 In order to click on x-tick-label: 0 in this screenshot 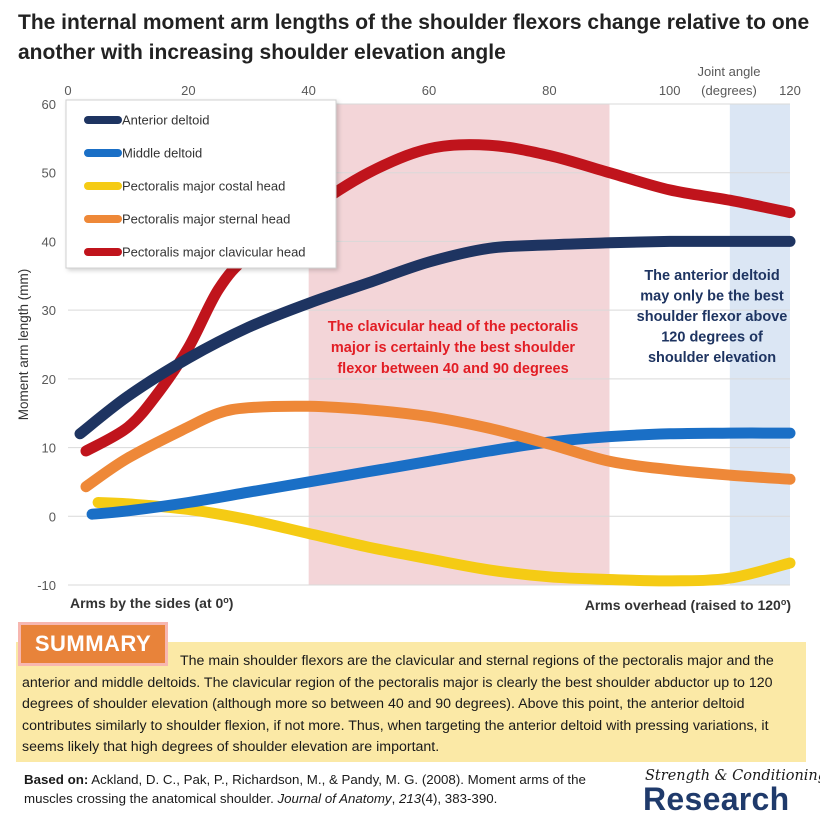, I will do `click(67, 90)`.